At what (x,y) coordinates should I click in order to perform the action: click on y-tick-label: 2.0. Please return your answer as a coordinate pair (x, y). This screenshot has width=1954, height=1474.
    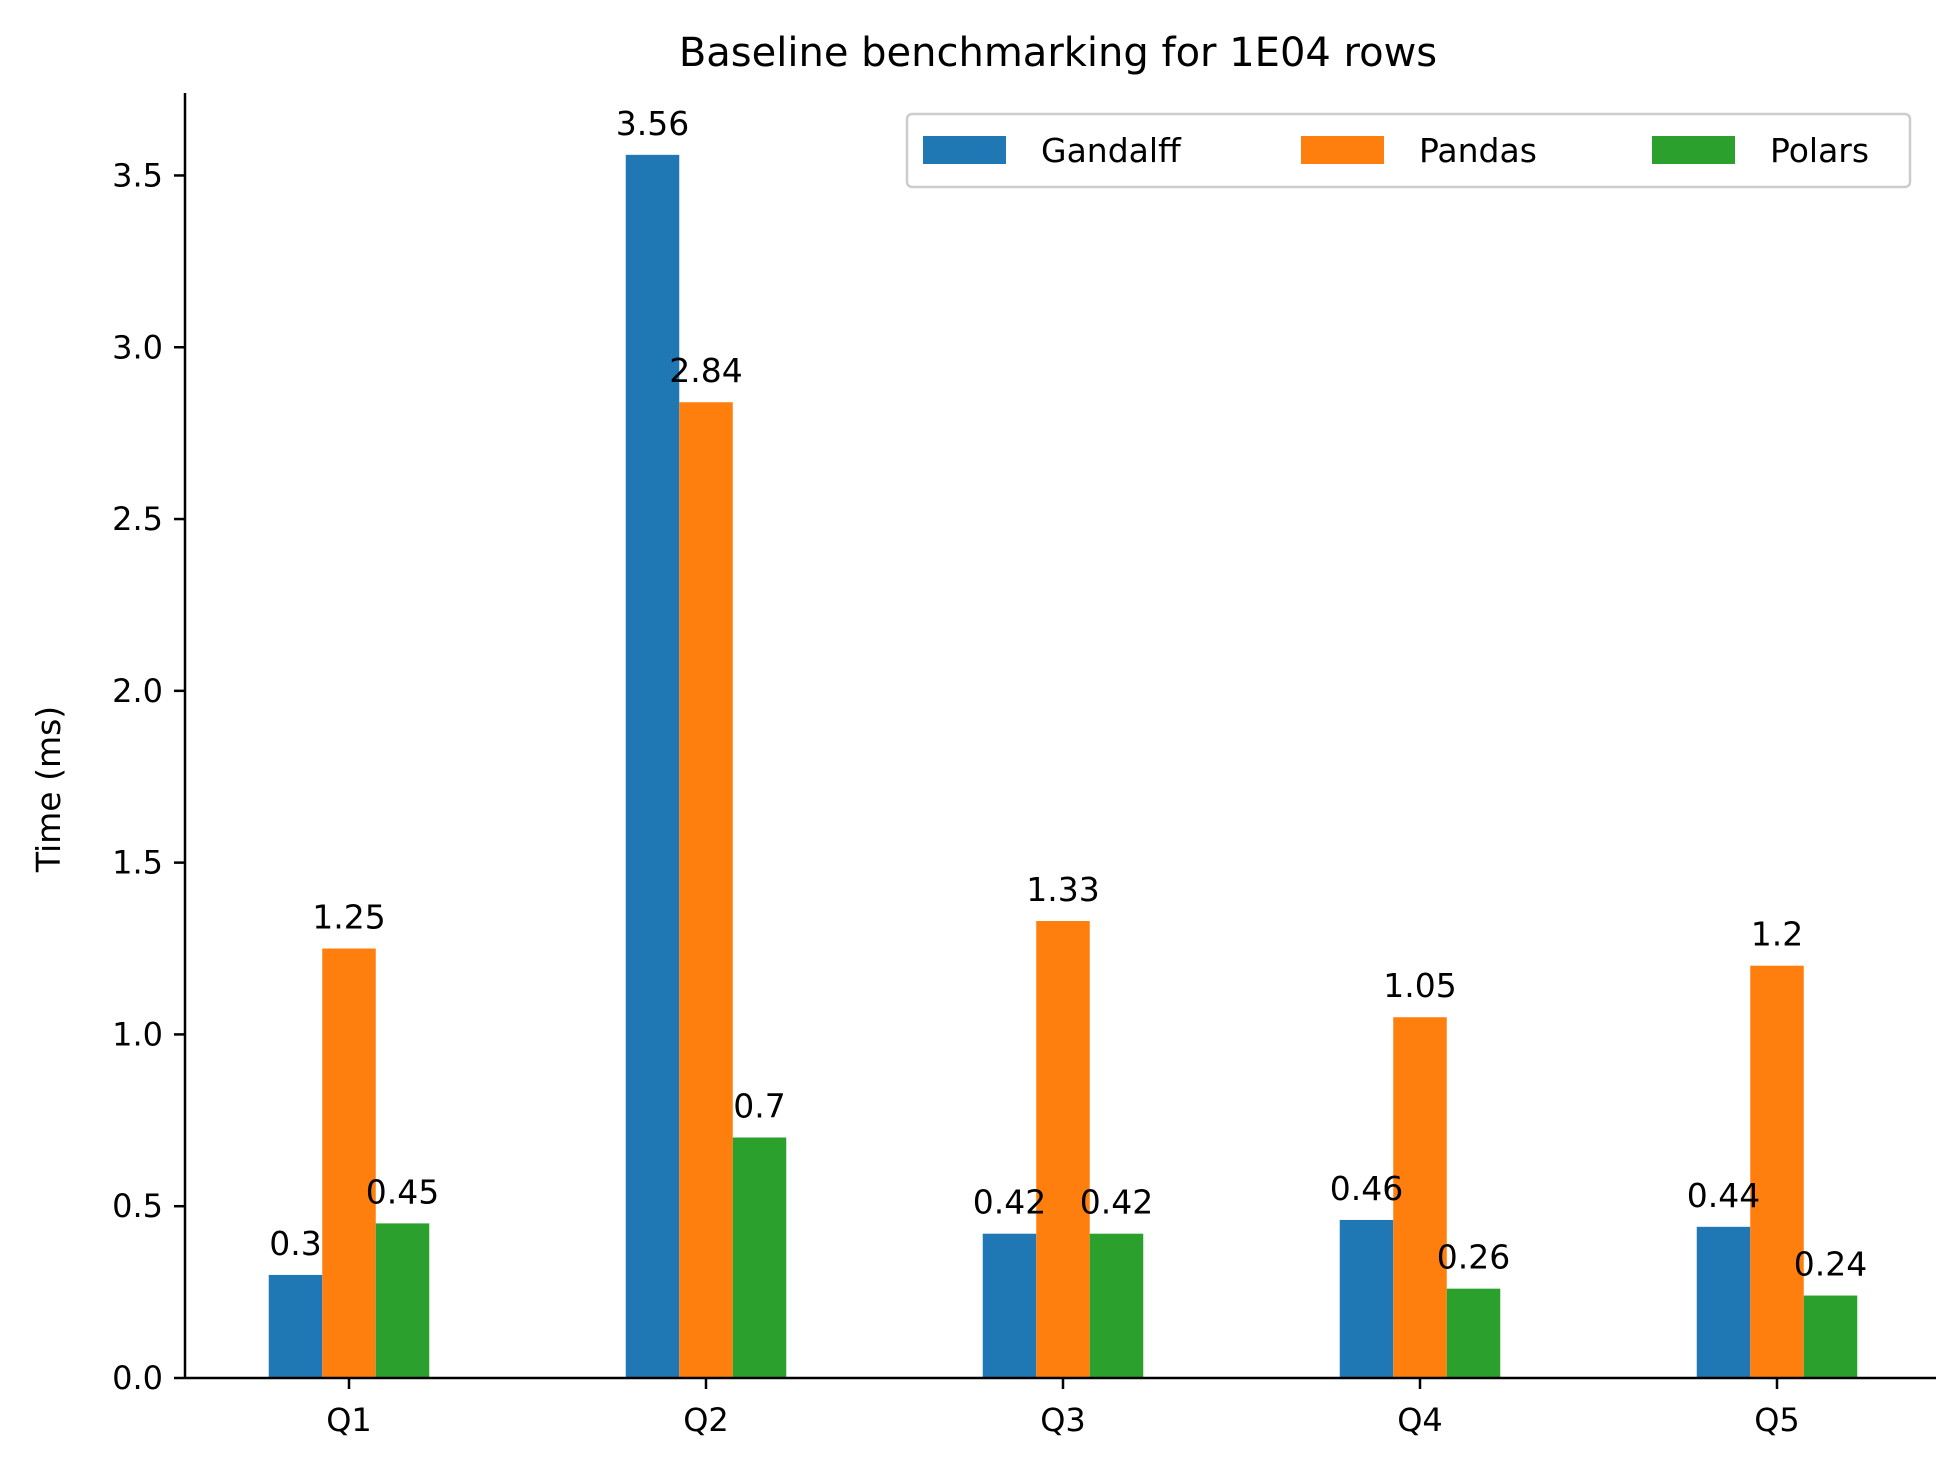
    Looking at the image, I should click on (137, 691).